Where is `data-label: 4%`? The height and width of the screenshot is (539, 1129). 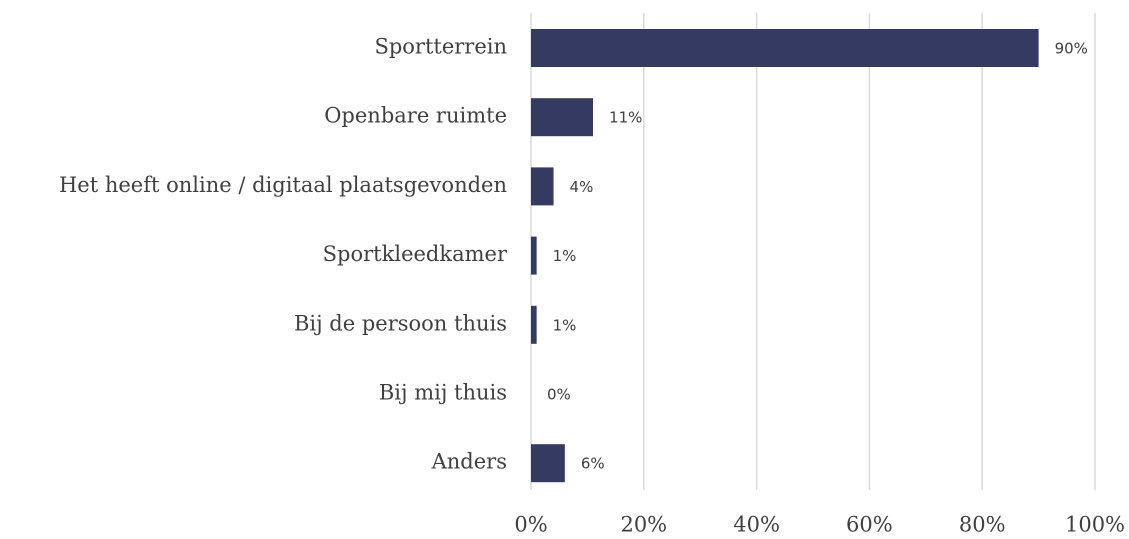
data-label: 4% is located at coordinates (582, 187).